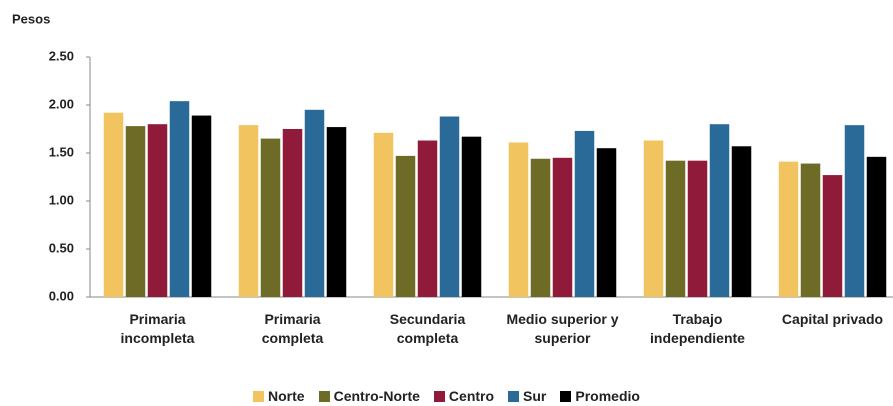 This screenshot has width=893, height=406. Describe the element at coordinates (697, 328) in the screenshot. I see `x-tick-label: Trabajo independiente` at that location.